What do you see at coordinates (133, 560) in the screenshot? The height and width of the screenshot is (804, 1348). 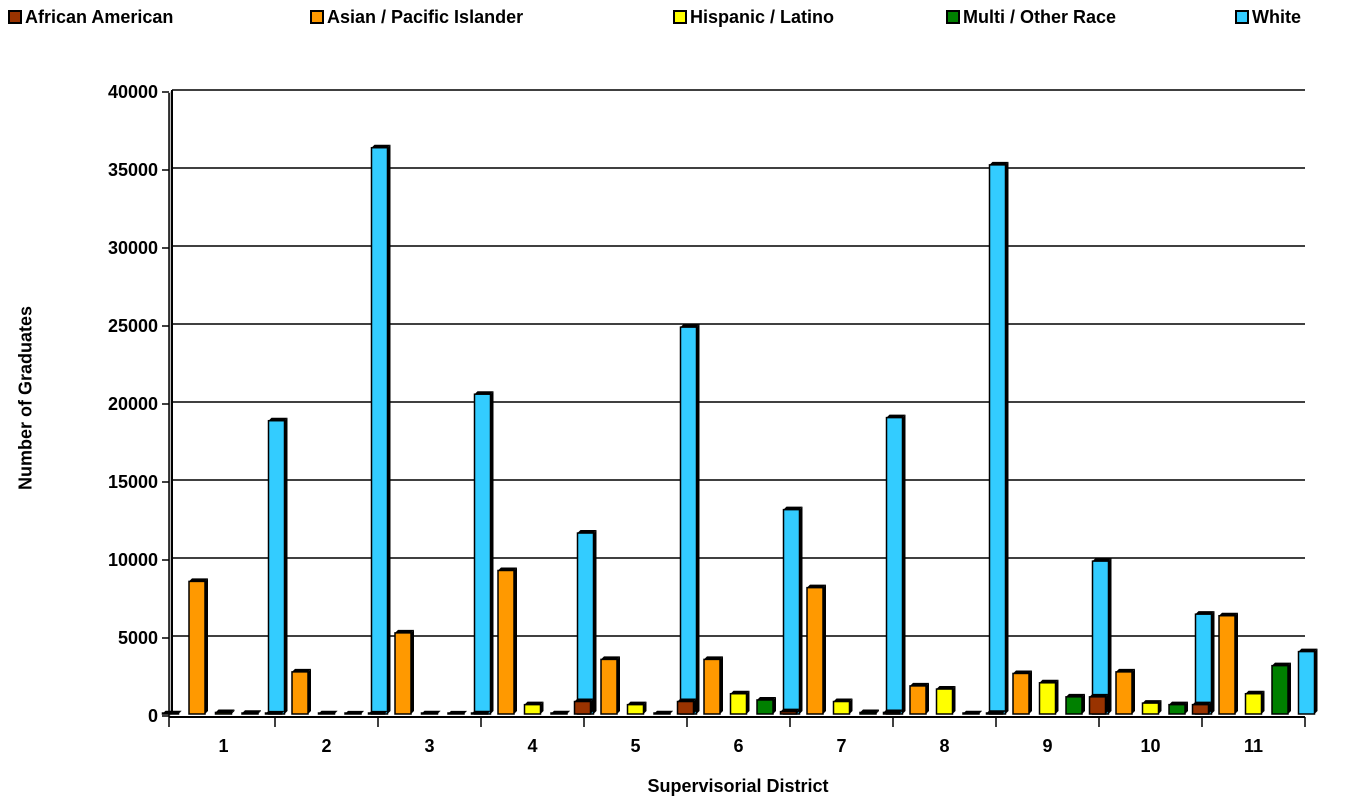 I see `y-tick-label: 10000` at bounding box center [133, 560].